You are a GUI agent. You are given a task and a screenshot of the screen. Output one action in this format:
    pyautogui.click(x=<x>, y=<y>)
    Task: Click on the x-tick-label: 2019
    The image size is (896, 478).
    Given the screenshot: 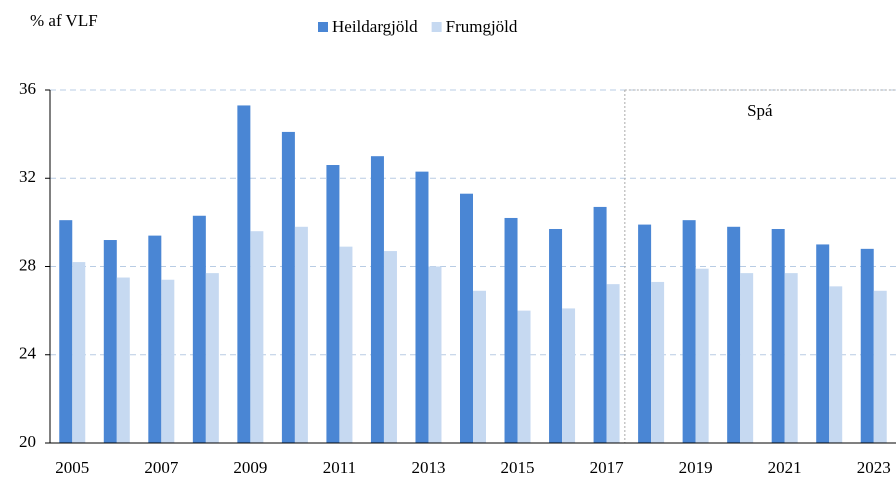 What is the action you would take?
    pyautogui.click(x=696, y=467)
    